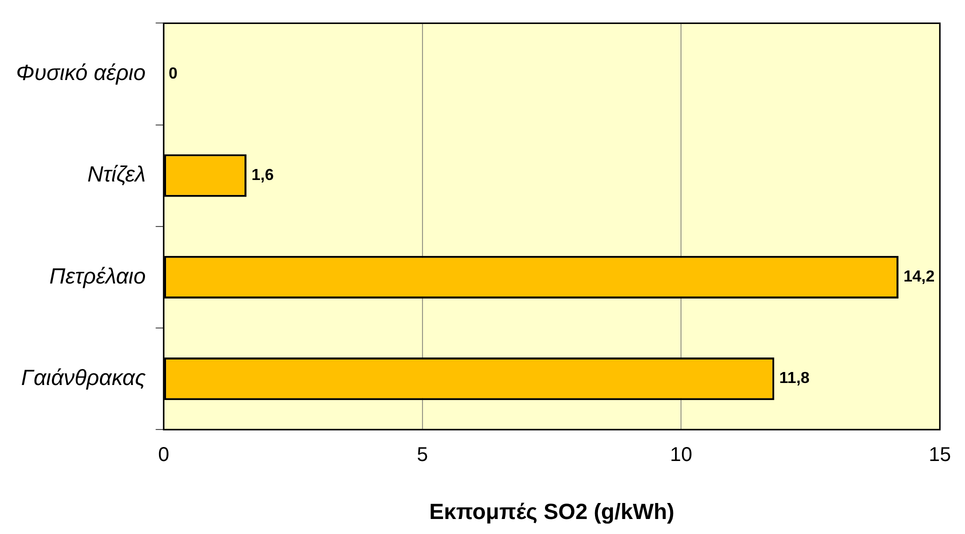  Describe the element at coordinates (794, 379) in the screenshot. I see `data-label: 11,8` at that location.